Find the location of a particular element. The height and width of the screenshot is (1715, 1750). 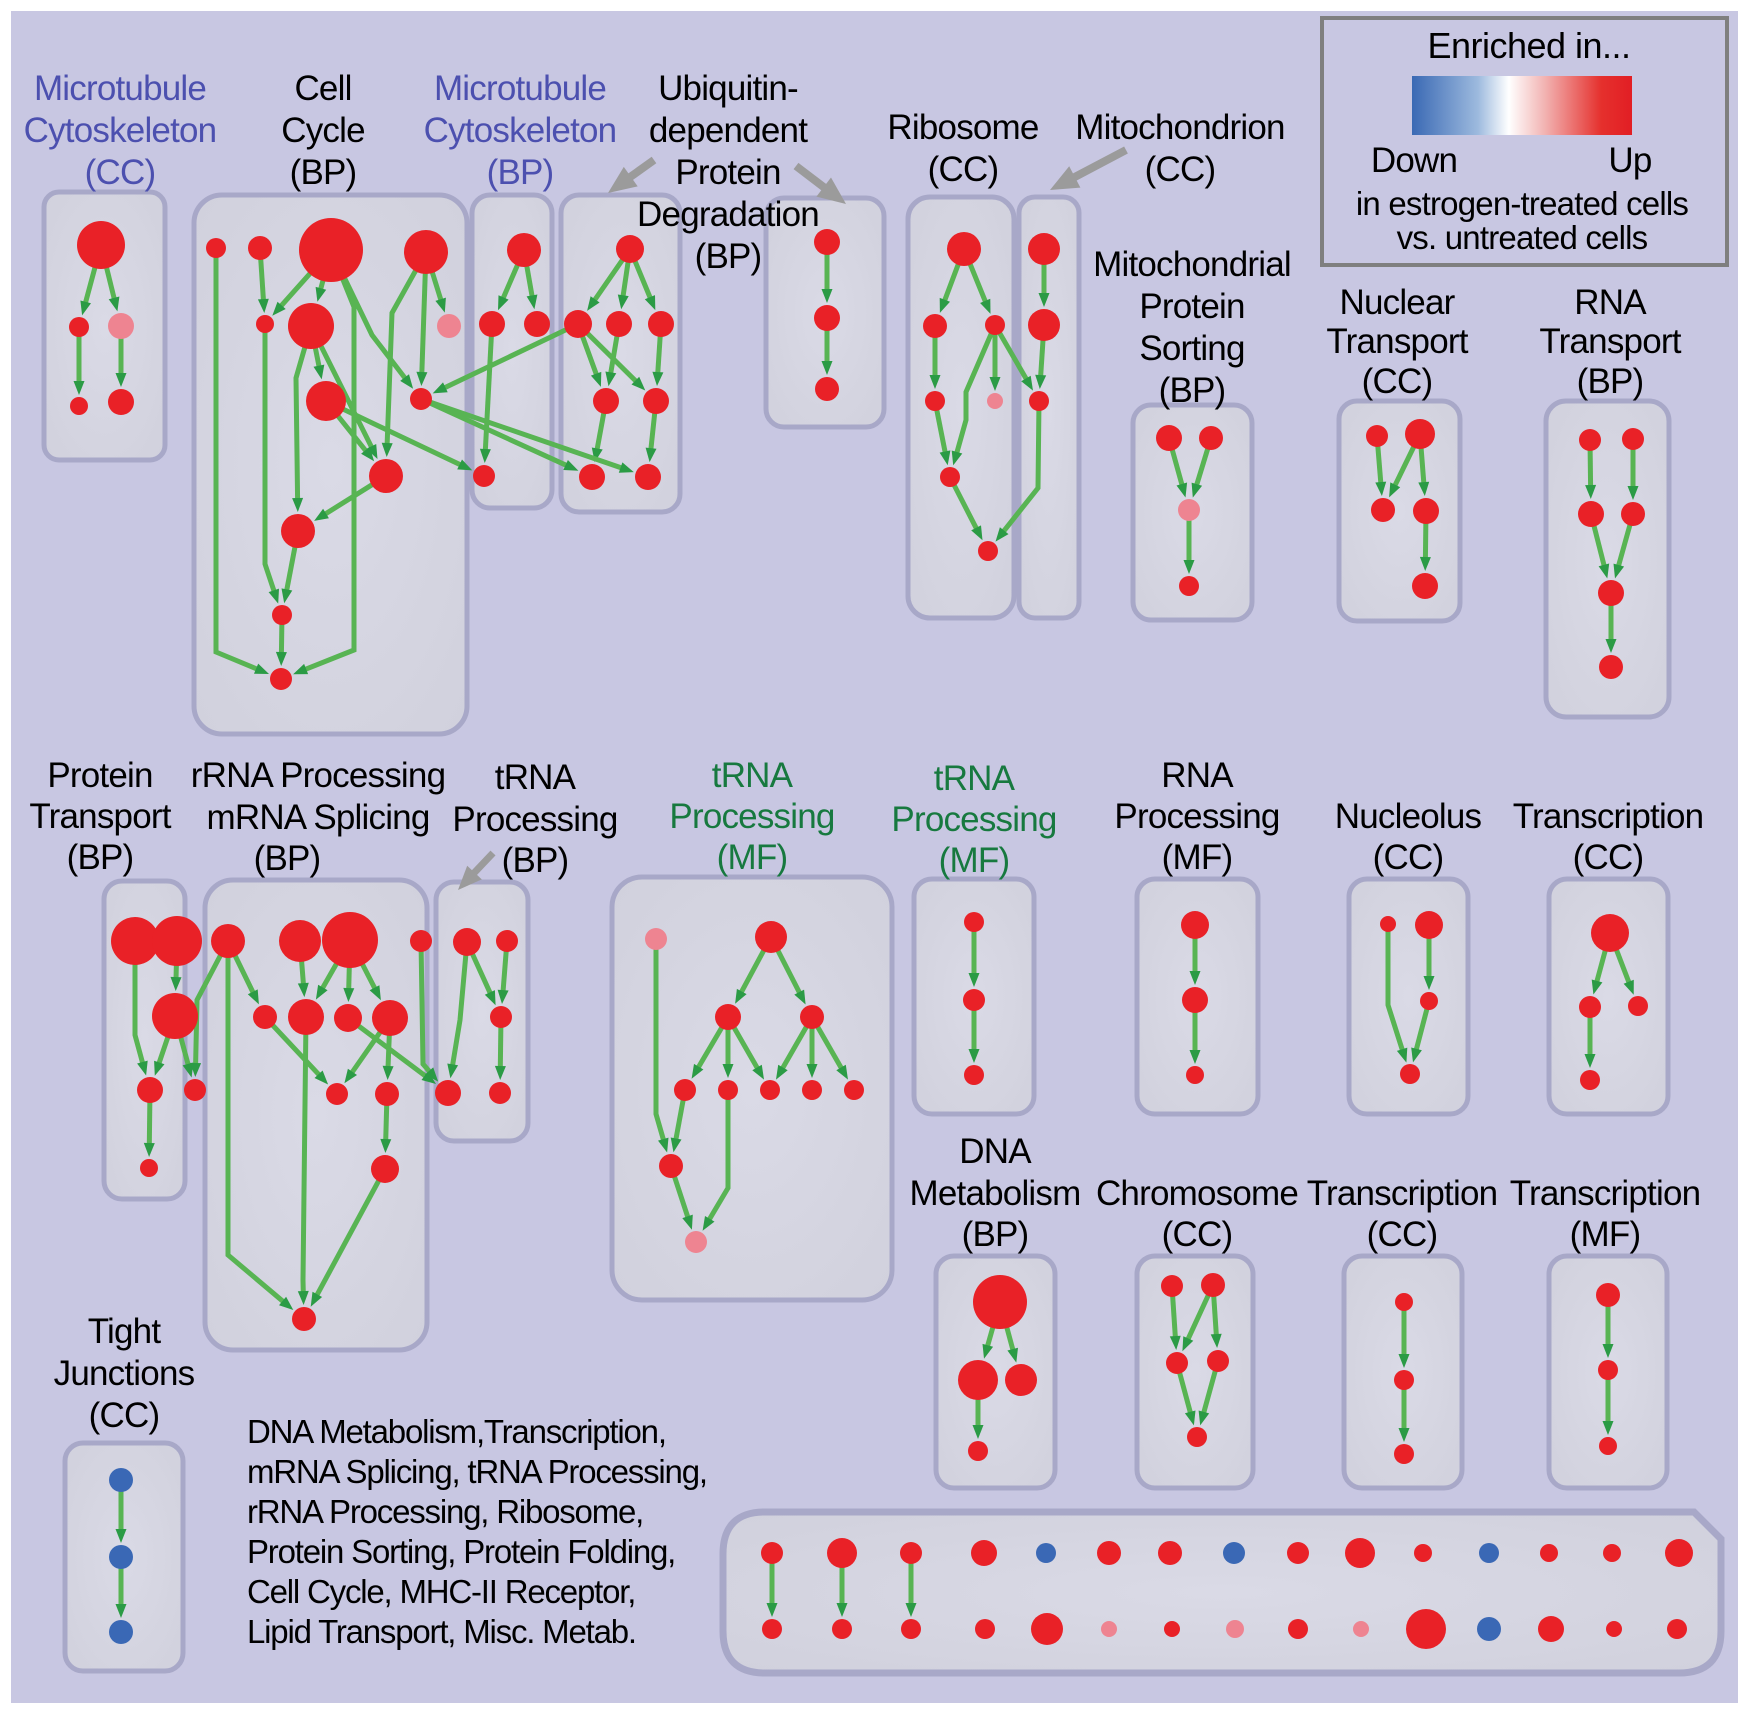

svg-text: Cell Cycle, MHC-II Receptor, is located at coordinates (441, 1591).